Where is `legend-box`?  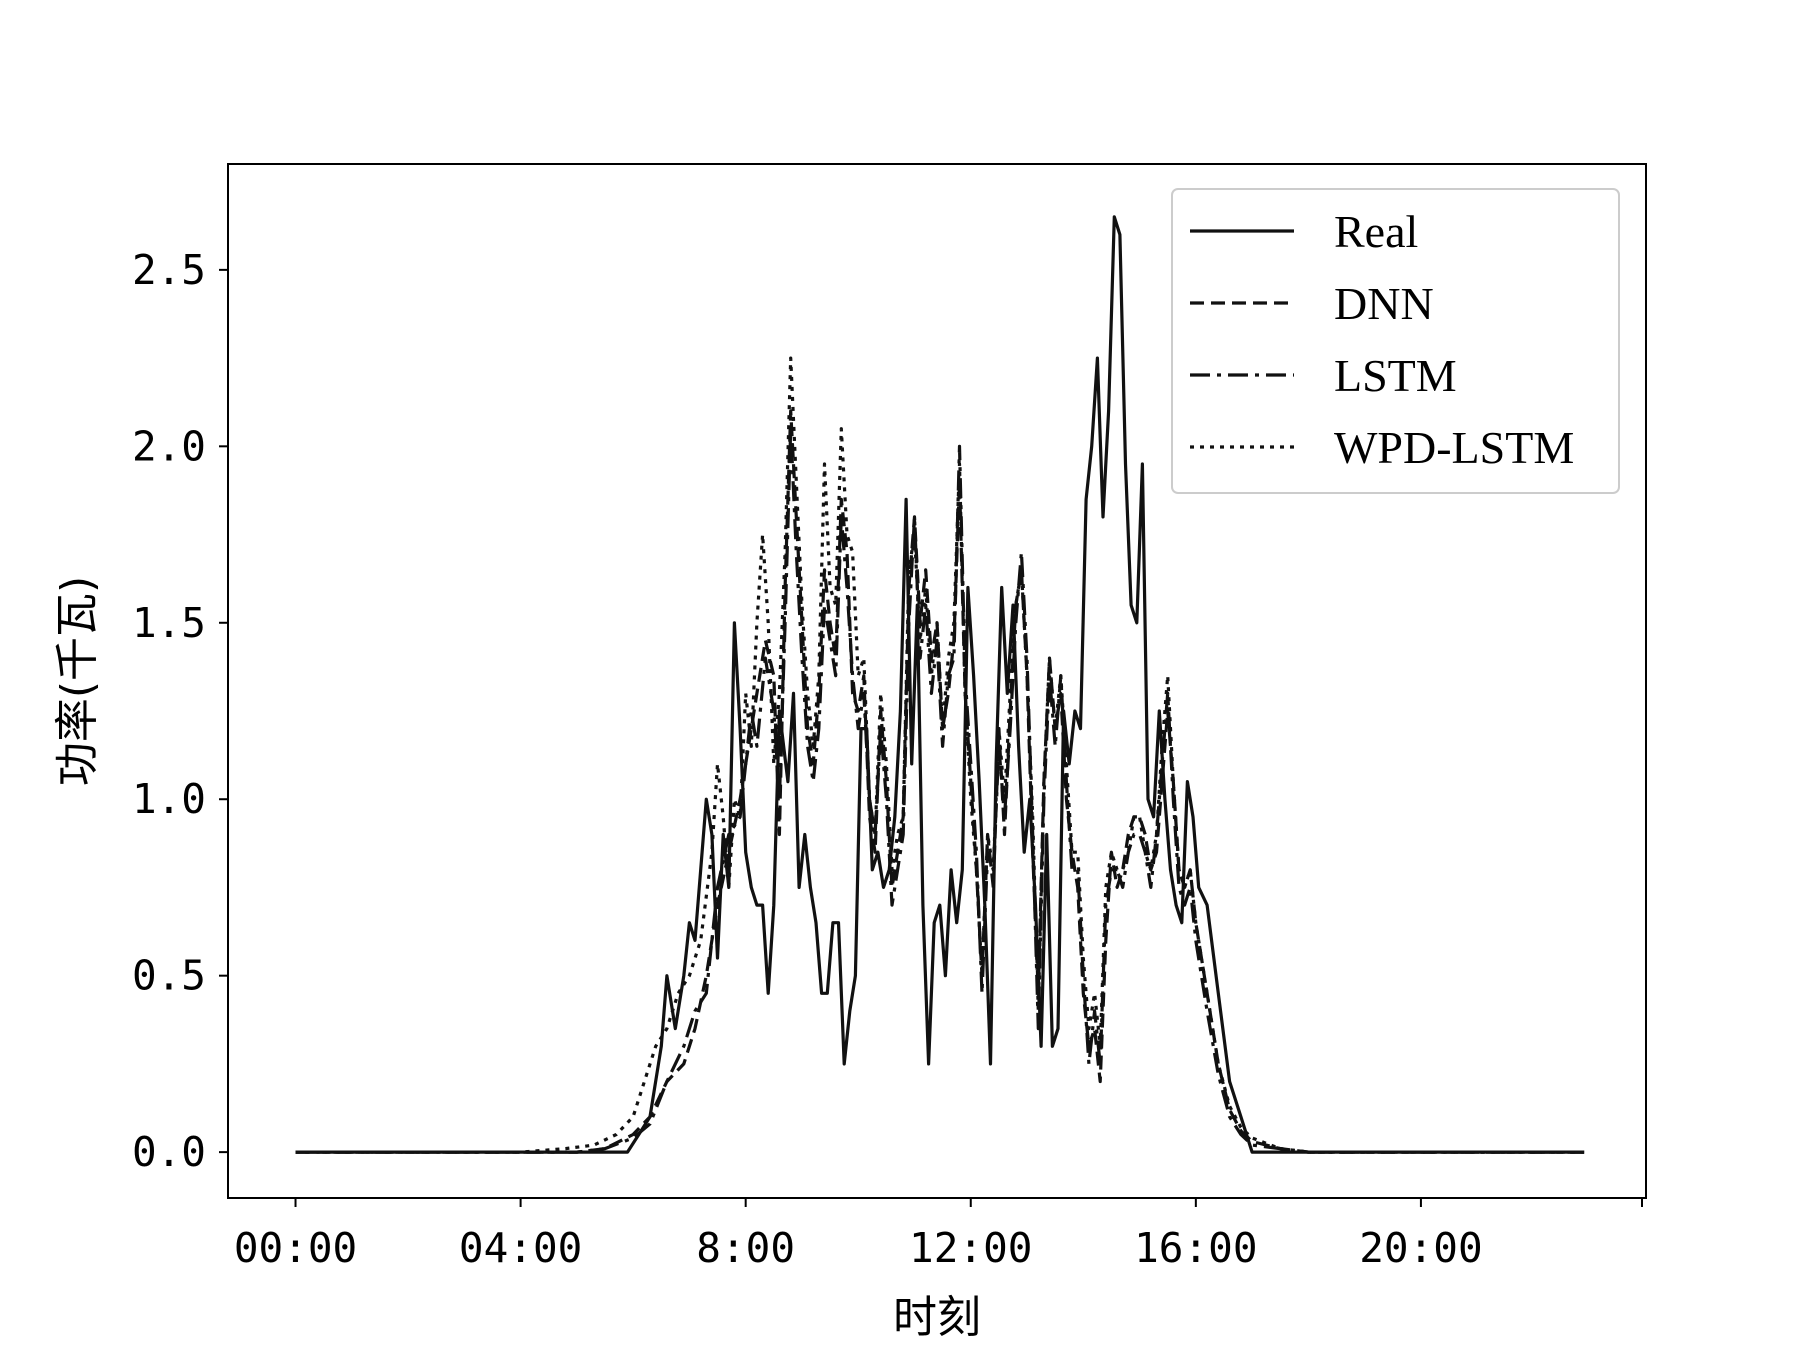 legend-box is located at coordinates (1395, 341).